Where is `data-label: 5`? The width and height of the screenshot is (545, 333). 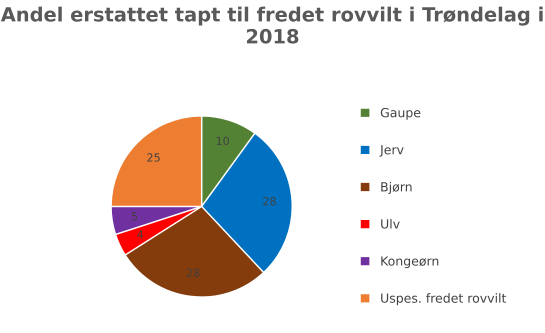
data-label: 5 is located at coordinates (135, 216).